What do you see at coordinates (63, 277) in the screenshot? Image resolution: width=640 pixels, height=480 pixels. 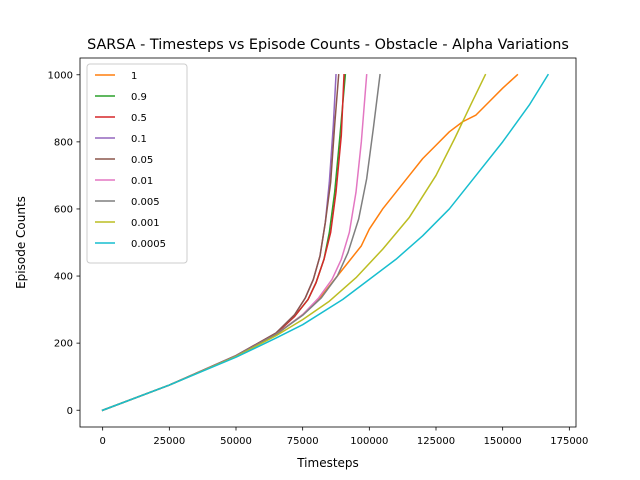 I see `y-tick-label: 400` at bounding box center [63, 277].